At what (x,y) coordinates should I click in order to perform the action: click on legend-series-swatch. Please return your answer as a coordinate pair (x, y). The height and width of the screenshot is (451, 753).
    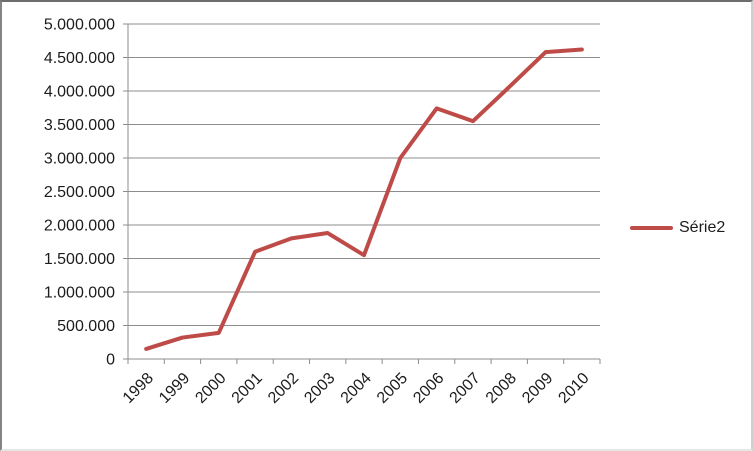
    Looking at the image, I should click on (651, 228).